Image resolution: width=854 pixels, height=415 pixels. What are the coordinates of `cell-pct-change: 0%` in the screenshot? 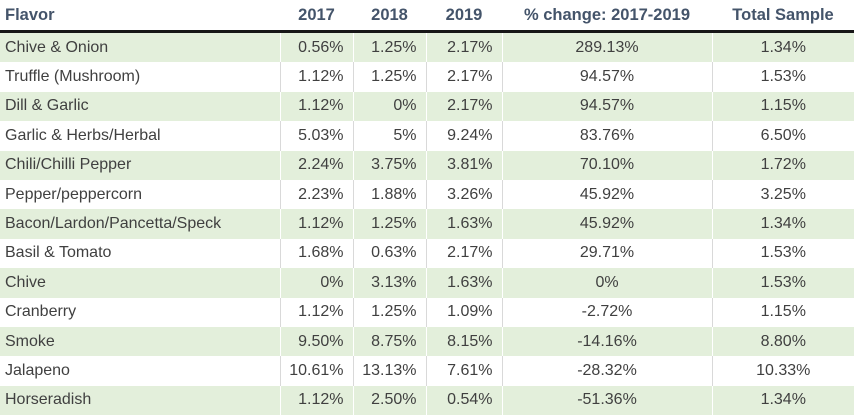 It's located at (607, 283).